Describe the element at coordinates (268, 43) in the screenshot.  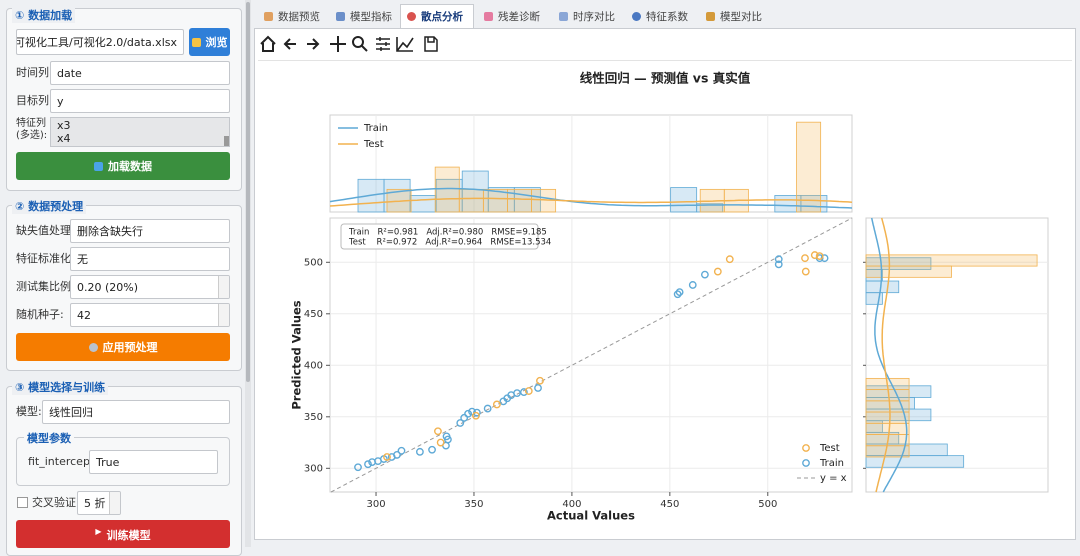
I see `home-icon` at that location.